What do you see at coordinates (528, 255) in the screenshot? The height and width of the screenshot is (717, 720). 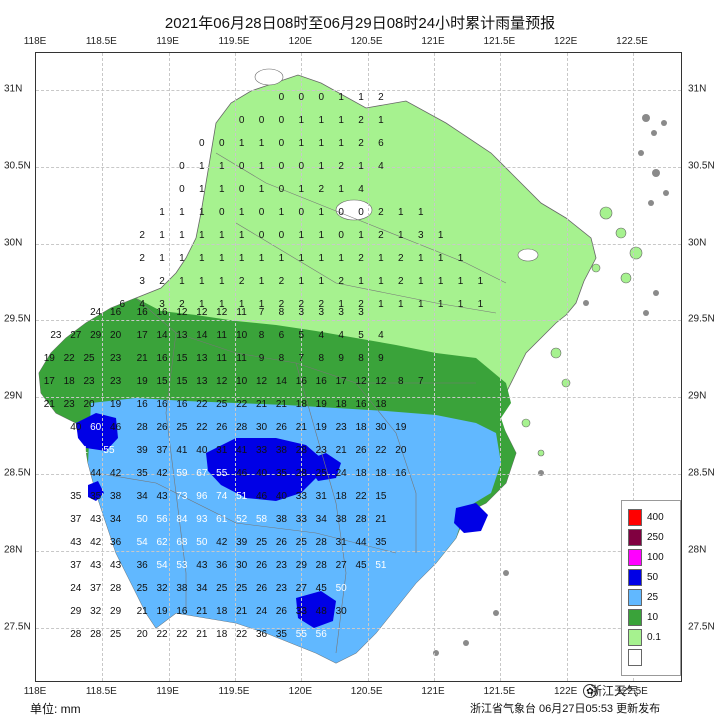 I see `lake-east` at bounding box center [528, 255].